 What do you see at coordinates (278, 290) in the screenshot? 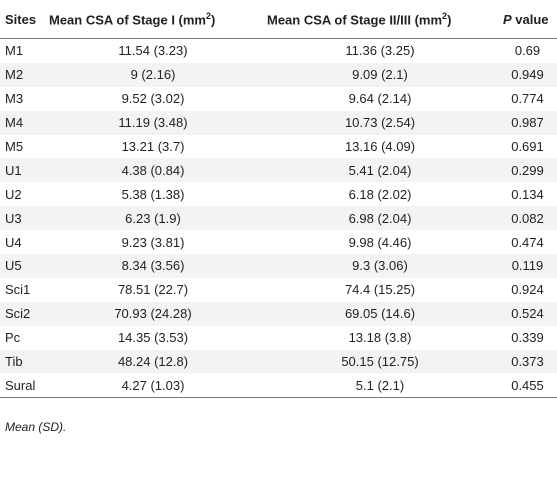
I see `table-row: Sci1 78.51 (22.7) 74.4 (15.25) 0.924` at bounding box center [278, 290].